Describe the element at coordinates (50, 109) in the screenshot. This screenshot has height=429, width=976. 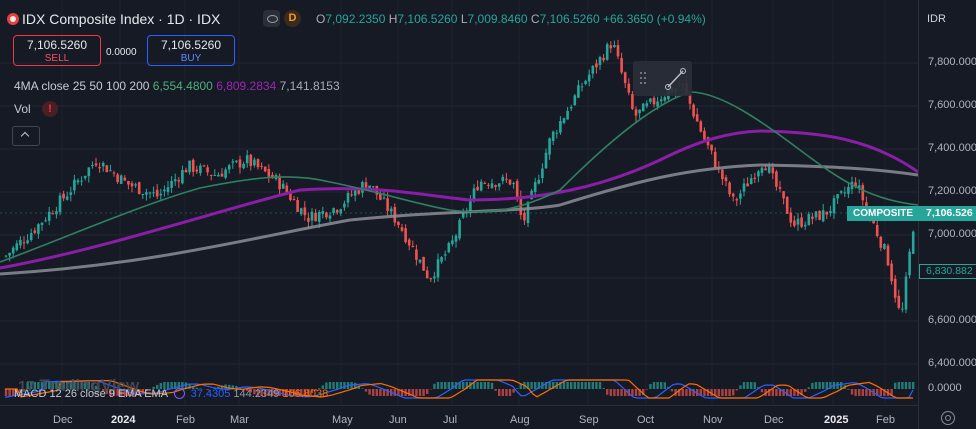
I see `warning-icon: !` at that location.